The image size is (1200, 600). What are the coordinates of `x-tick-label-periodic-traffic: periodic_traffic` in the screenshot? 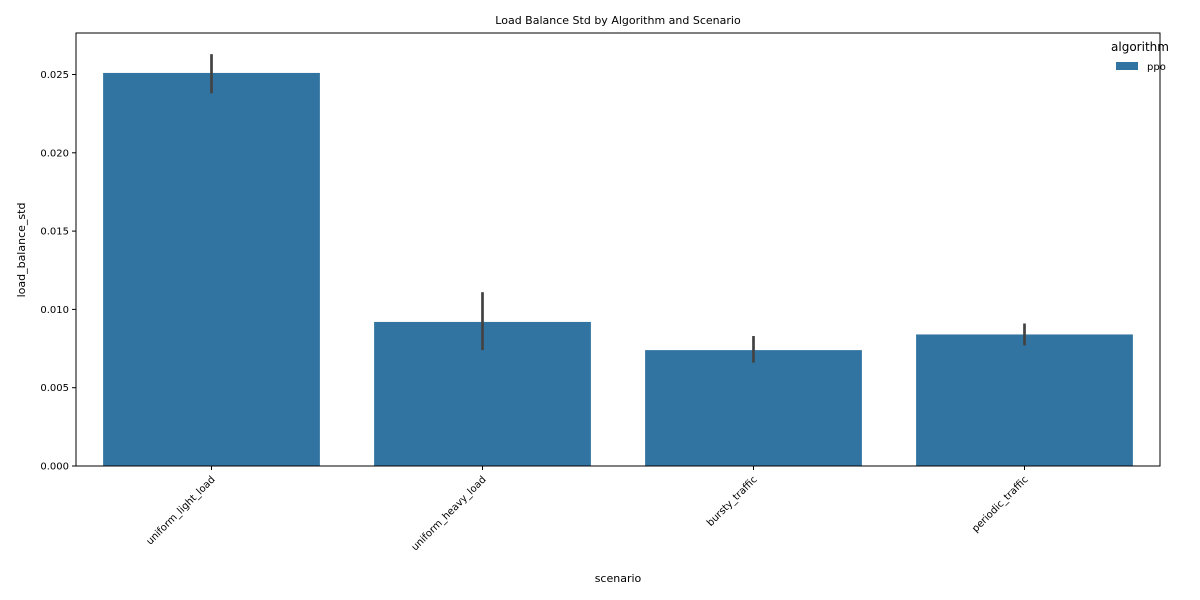 It's located at (1000, 504).